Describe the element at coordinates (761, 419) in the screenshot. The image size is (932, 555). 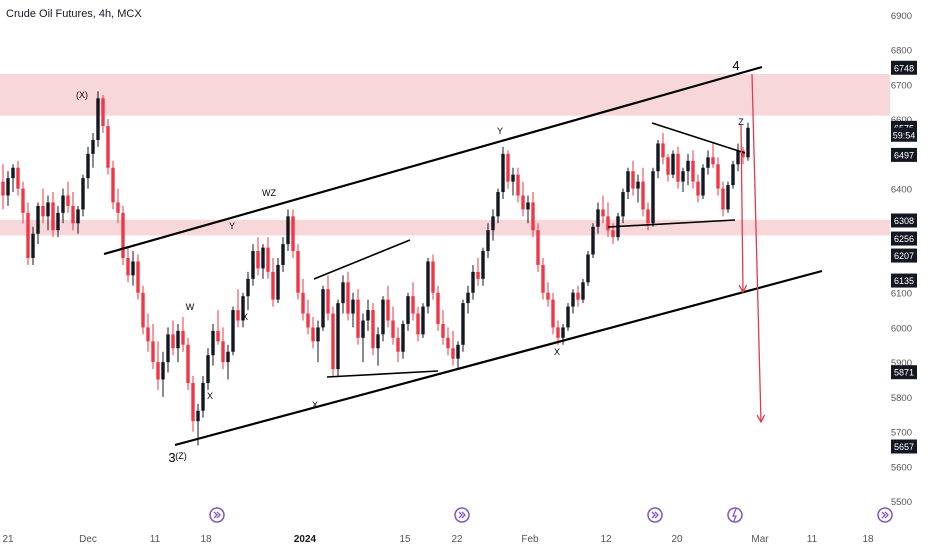
I see `arrow-head` at that location.